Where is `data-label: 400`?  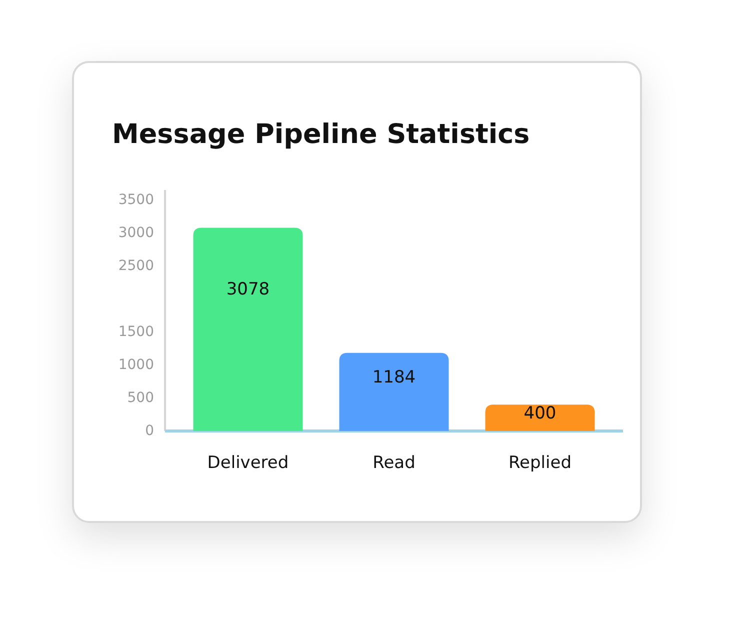
data-label: 400 is located at coordinates (540, 414).